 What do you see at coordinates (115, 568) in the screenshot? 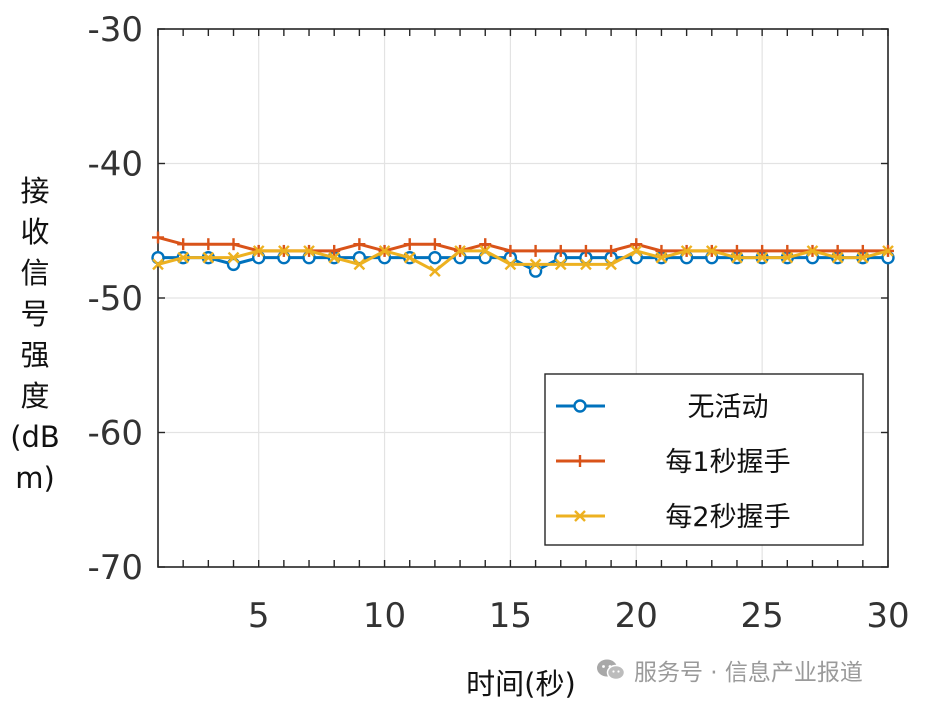
I see `y-tick-label: -70` at bounding box center [115, 568].